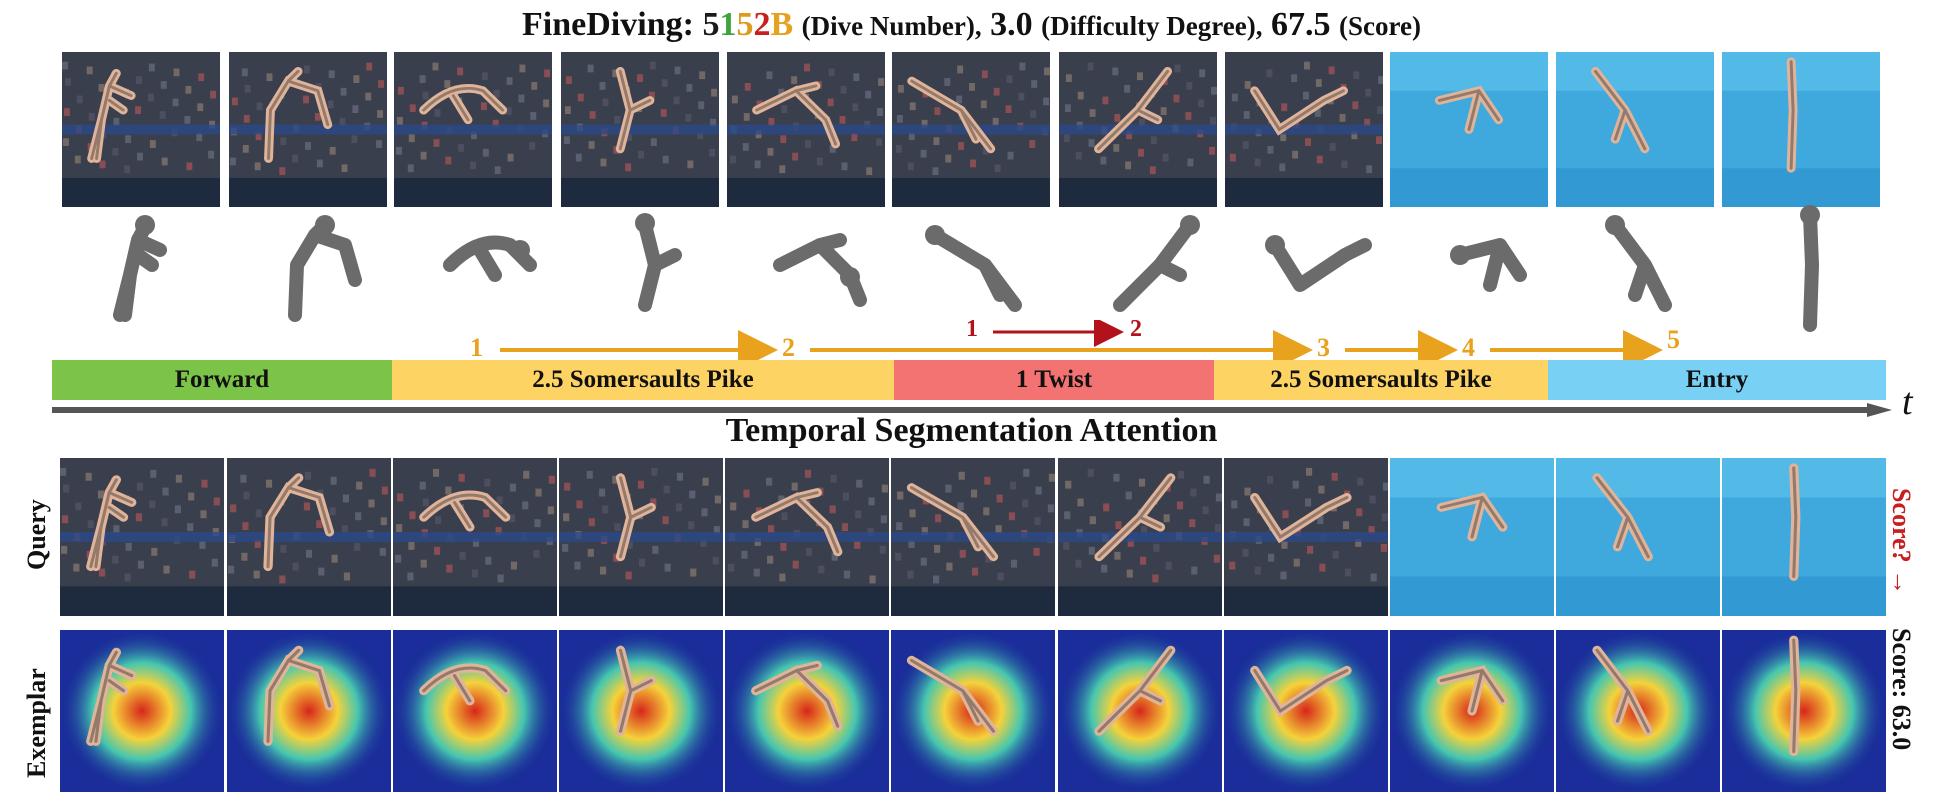 Image resolution: width=1943 pixels, height=802 pixels. Describe the element at coordinates (891, 26) in the screenshot. I see `dive-number-label: (Dive Number),` at that location.